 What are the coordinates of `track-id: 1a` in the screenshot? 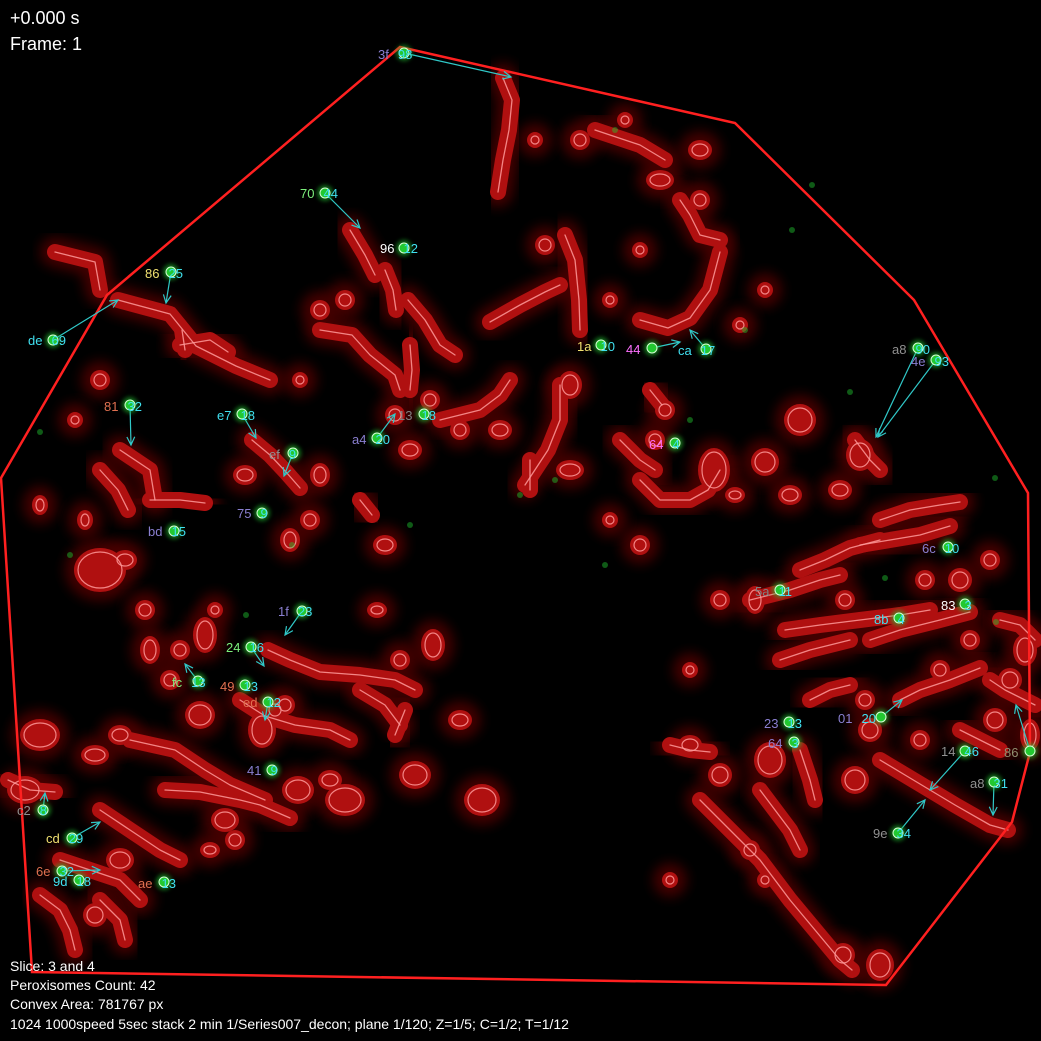 It's located at (584, 346).